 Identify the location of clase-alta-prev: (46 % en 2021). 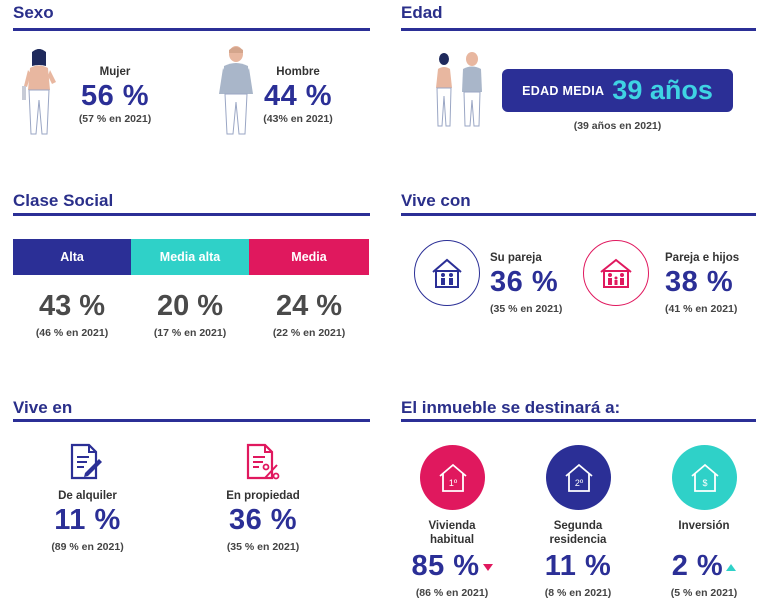
(72, 333).